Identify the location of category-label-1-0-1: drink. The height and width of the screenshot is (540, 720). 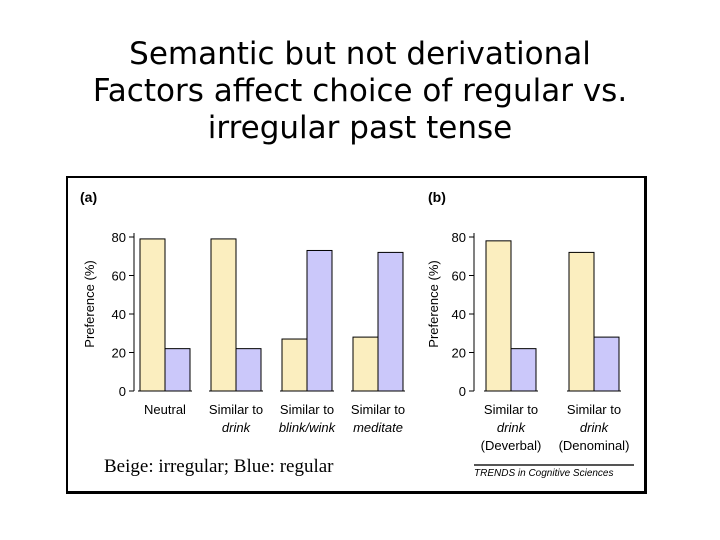
(512, 427).